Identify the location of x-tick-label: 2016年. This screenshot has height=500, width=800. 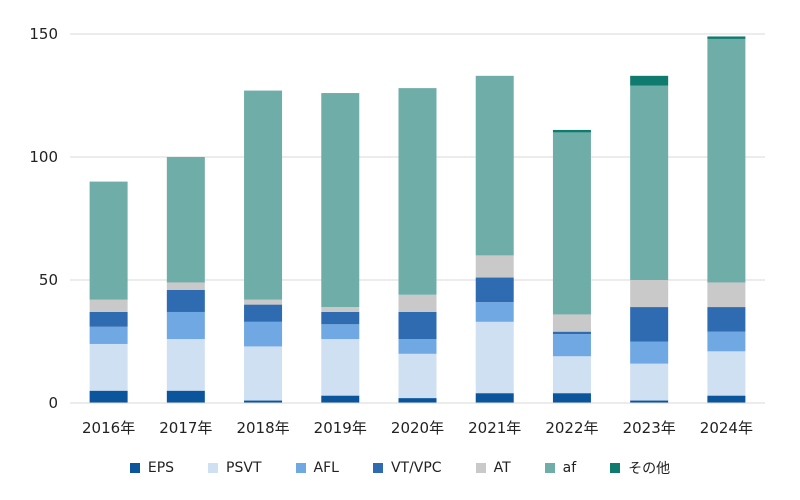
(108, 428).